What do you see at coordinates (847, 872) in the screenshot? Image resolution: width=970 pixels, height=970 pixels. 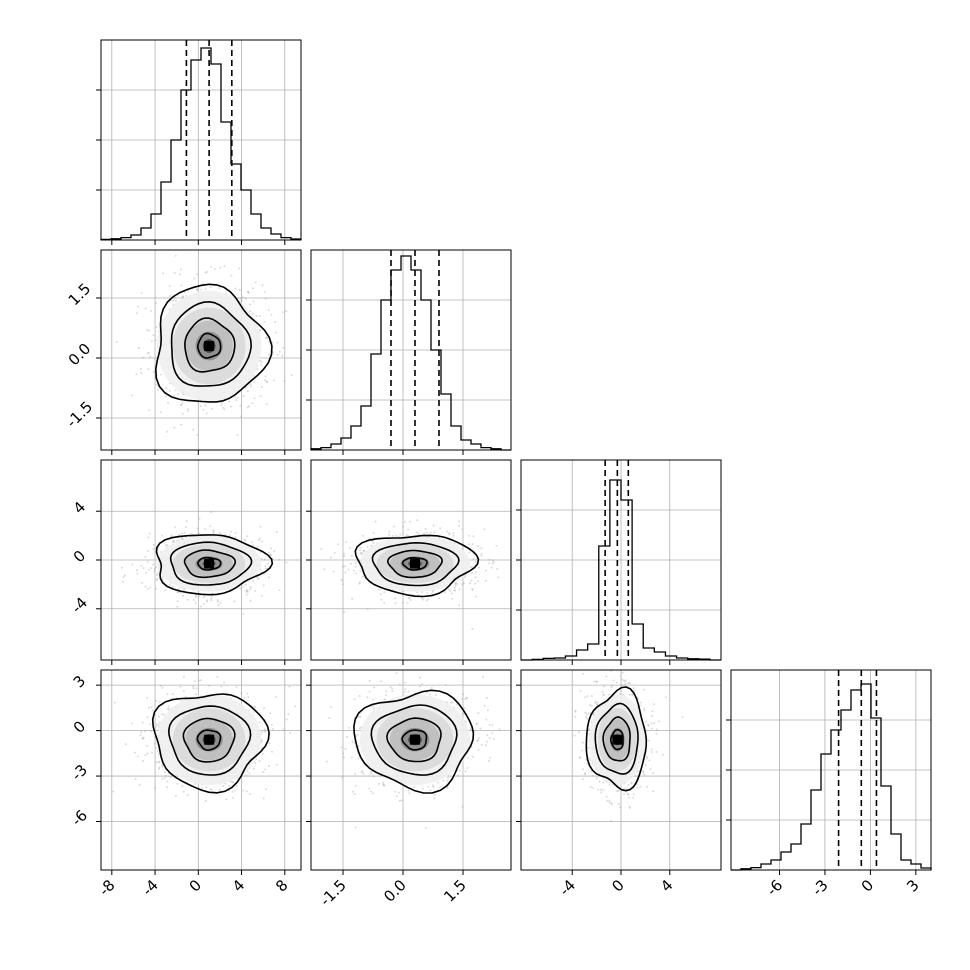 I see `panel-3-3-ticks` at bounding box center [847, 872].